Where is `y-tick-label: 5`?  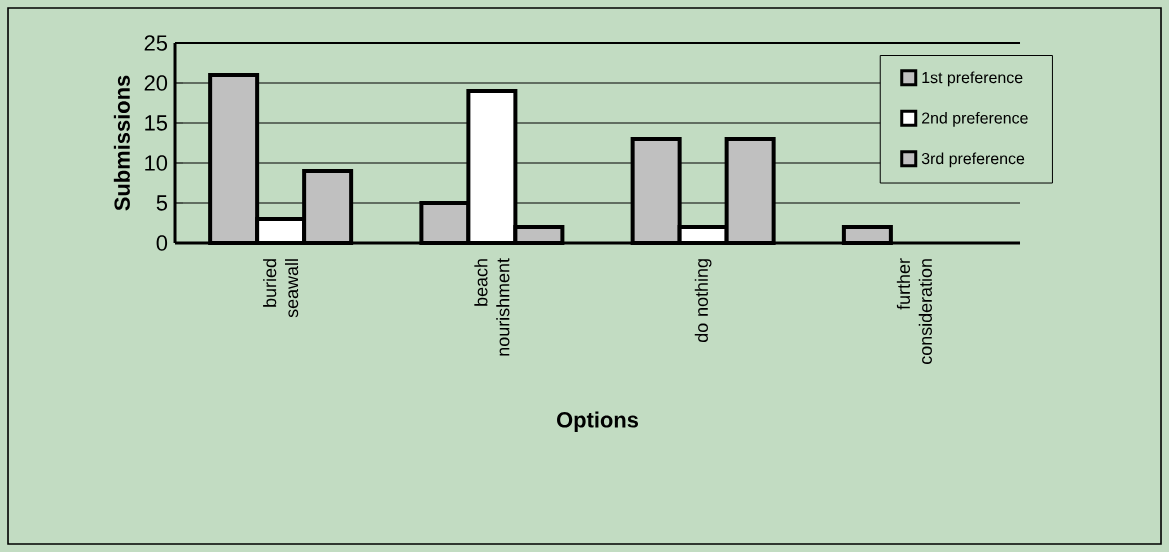 y-tick-label: 5 is located at coordinates (162, 203).